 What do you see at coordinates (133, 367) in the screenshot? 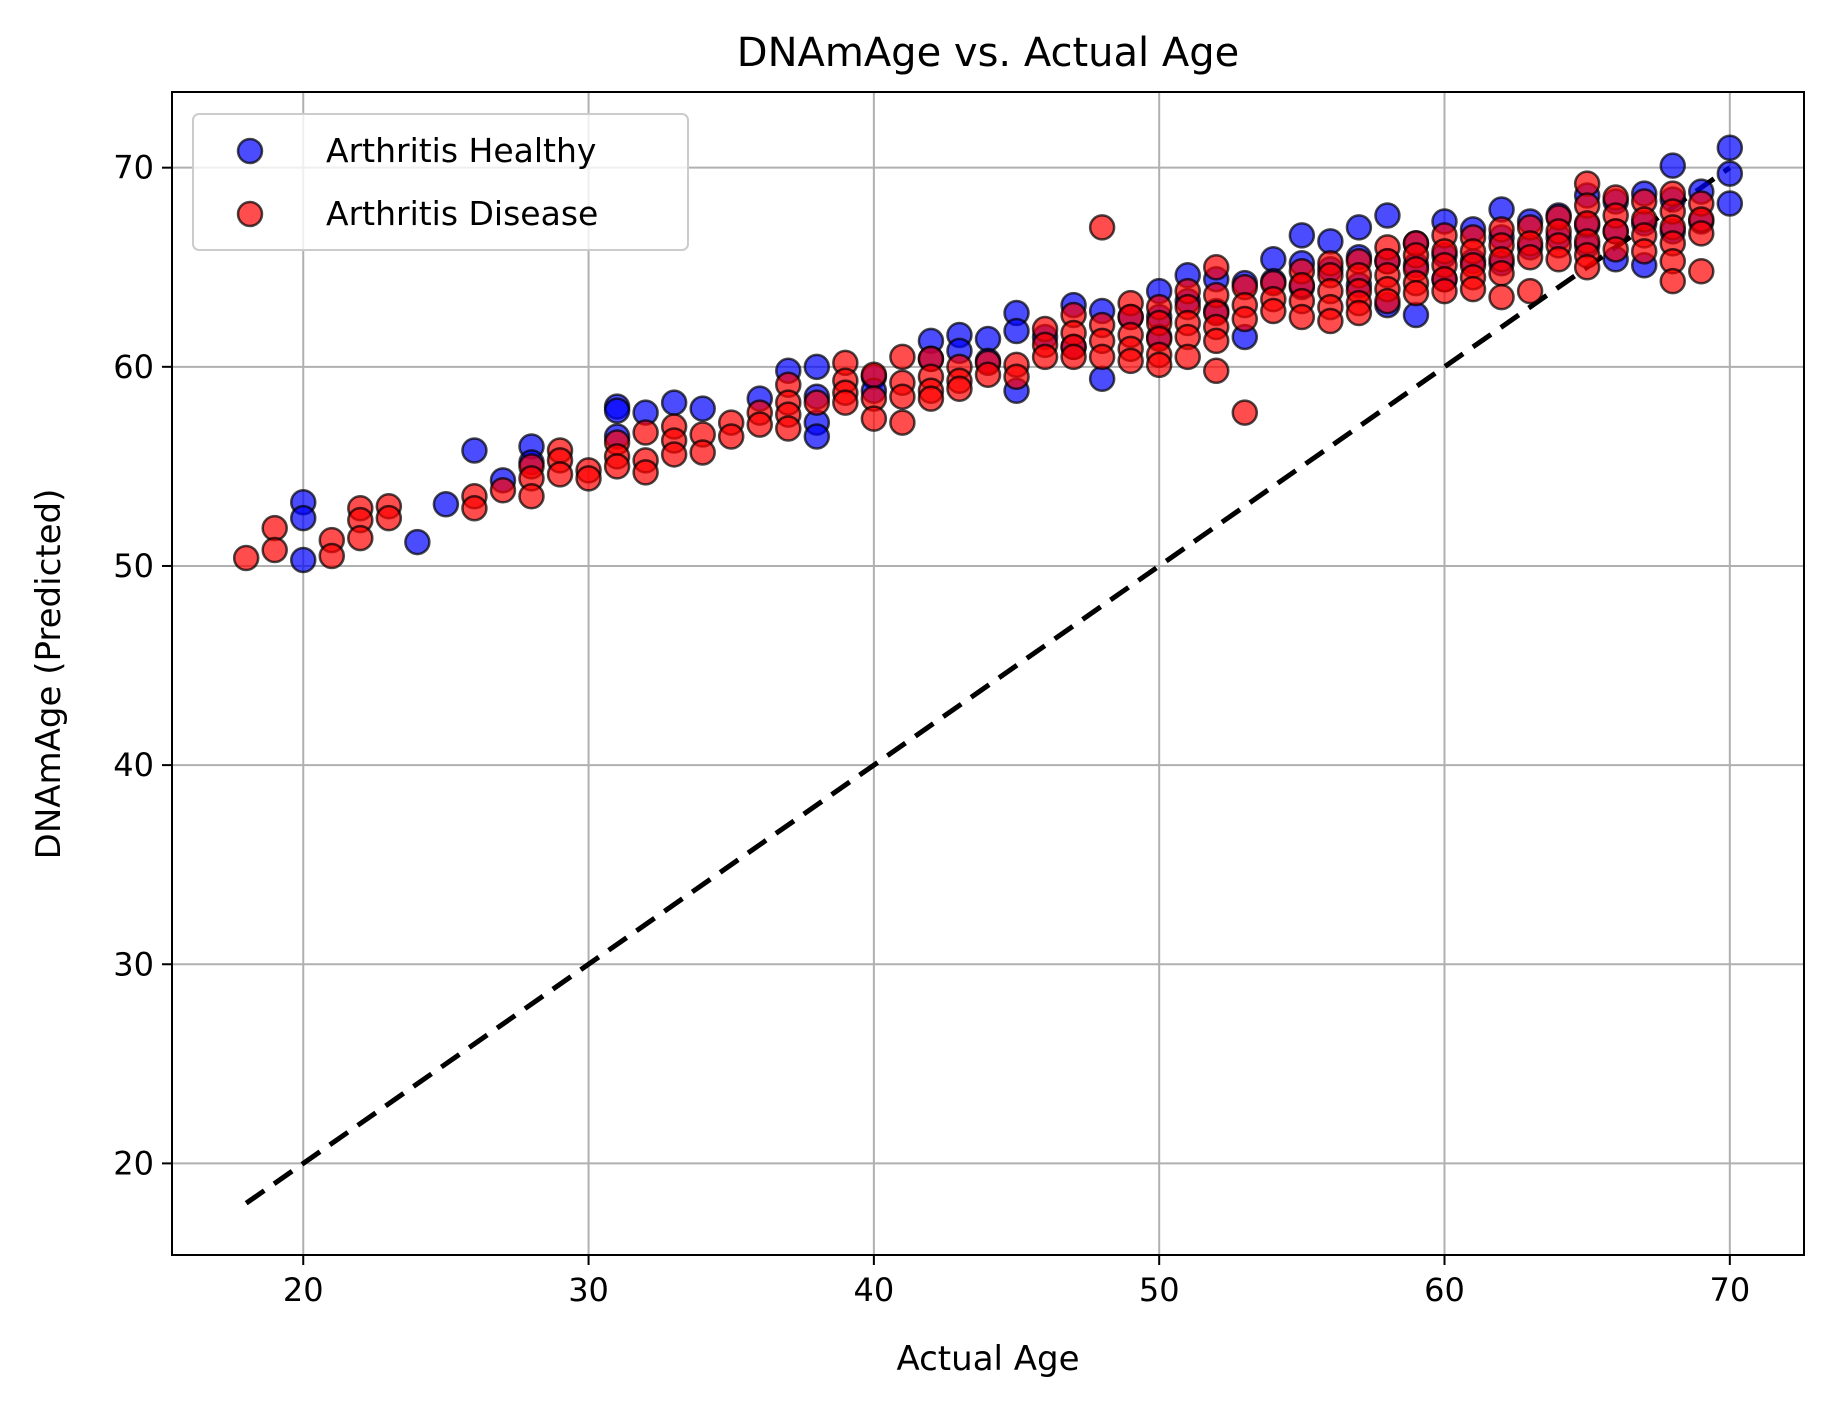
I see `y-tick-label: 60` at bounding box center [133, 367].